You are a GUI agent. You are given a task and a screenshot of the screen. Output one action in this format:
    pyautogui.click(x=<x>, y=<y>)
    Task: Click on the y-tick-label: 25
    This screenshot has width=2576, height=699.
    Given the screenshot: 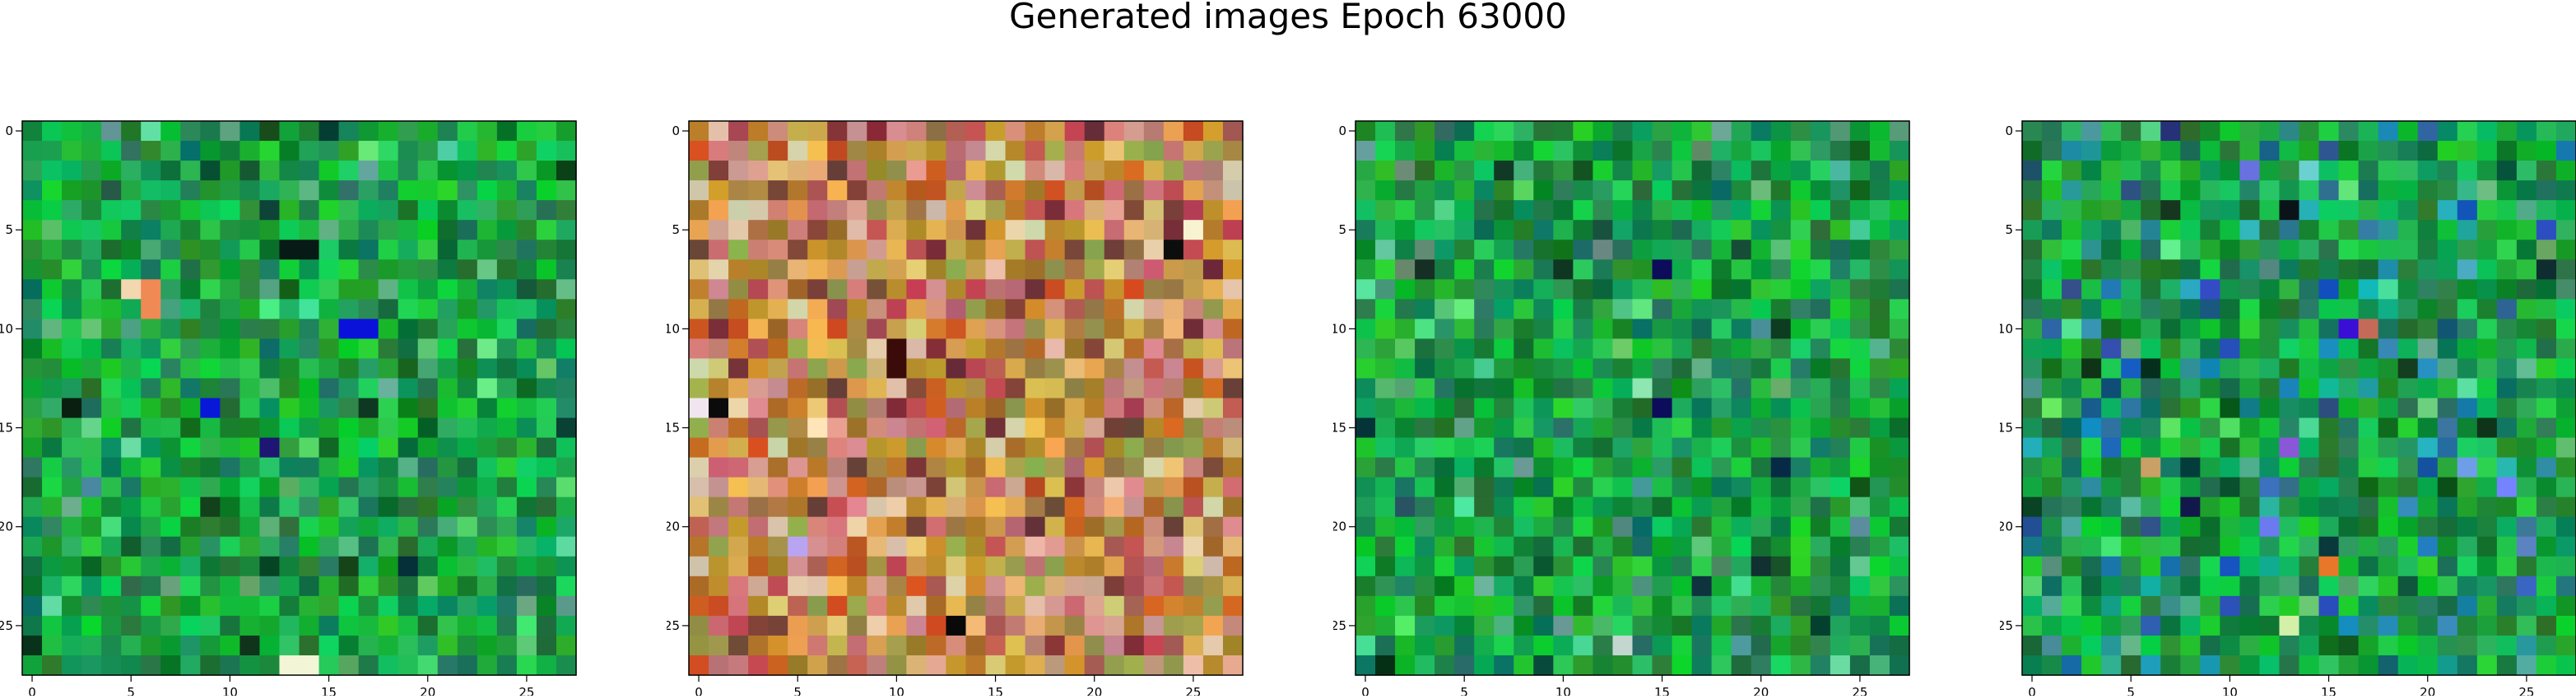 What is the action you would take?
    pyautogui.click(x=2006, y=625)
    